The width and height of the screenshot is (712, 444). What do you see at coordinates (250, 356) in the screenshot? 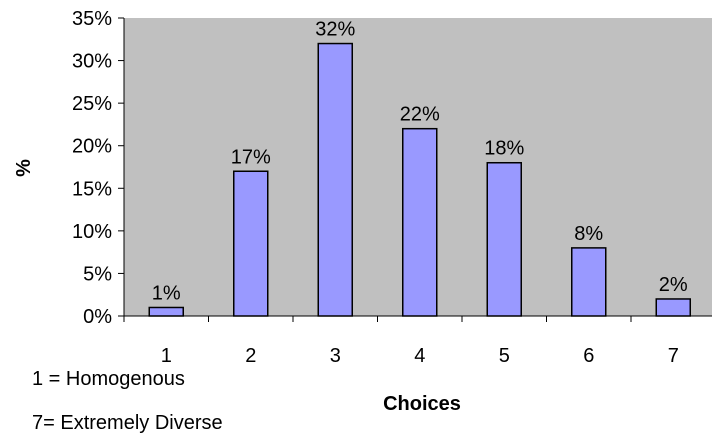
I see `x-tick-label-2: 2` at bounding box center [250, 356].